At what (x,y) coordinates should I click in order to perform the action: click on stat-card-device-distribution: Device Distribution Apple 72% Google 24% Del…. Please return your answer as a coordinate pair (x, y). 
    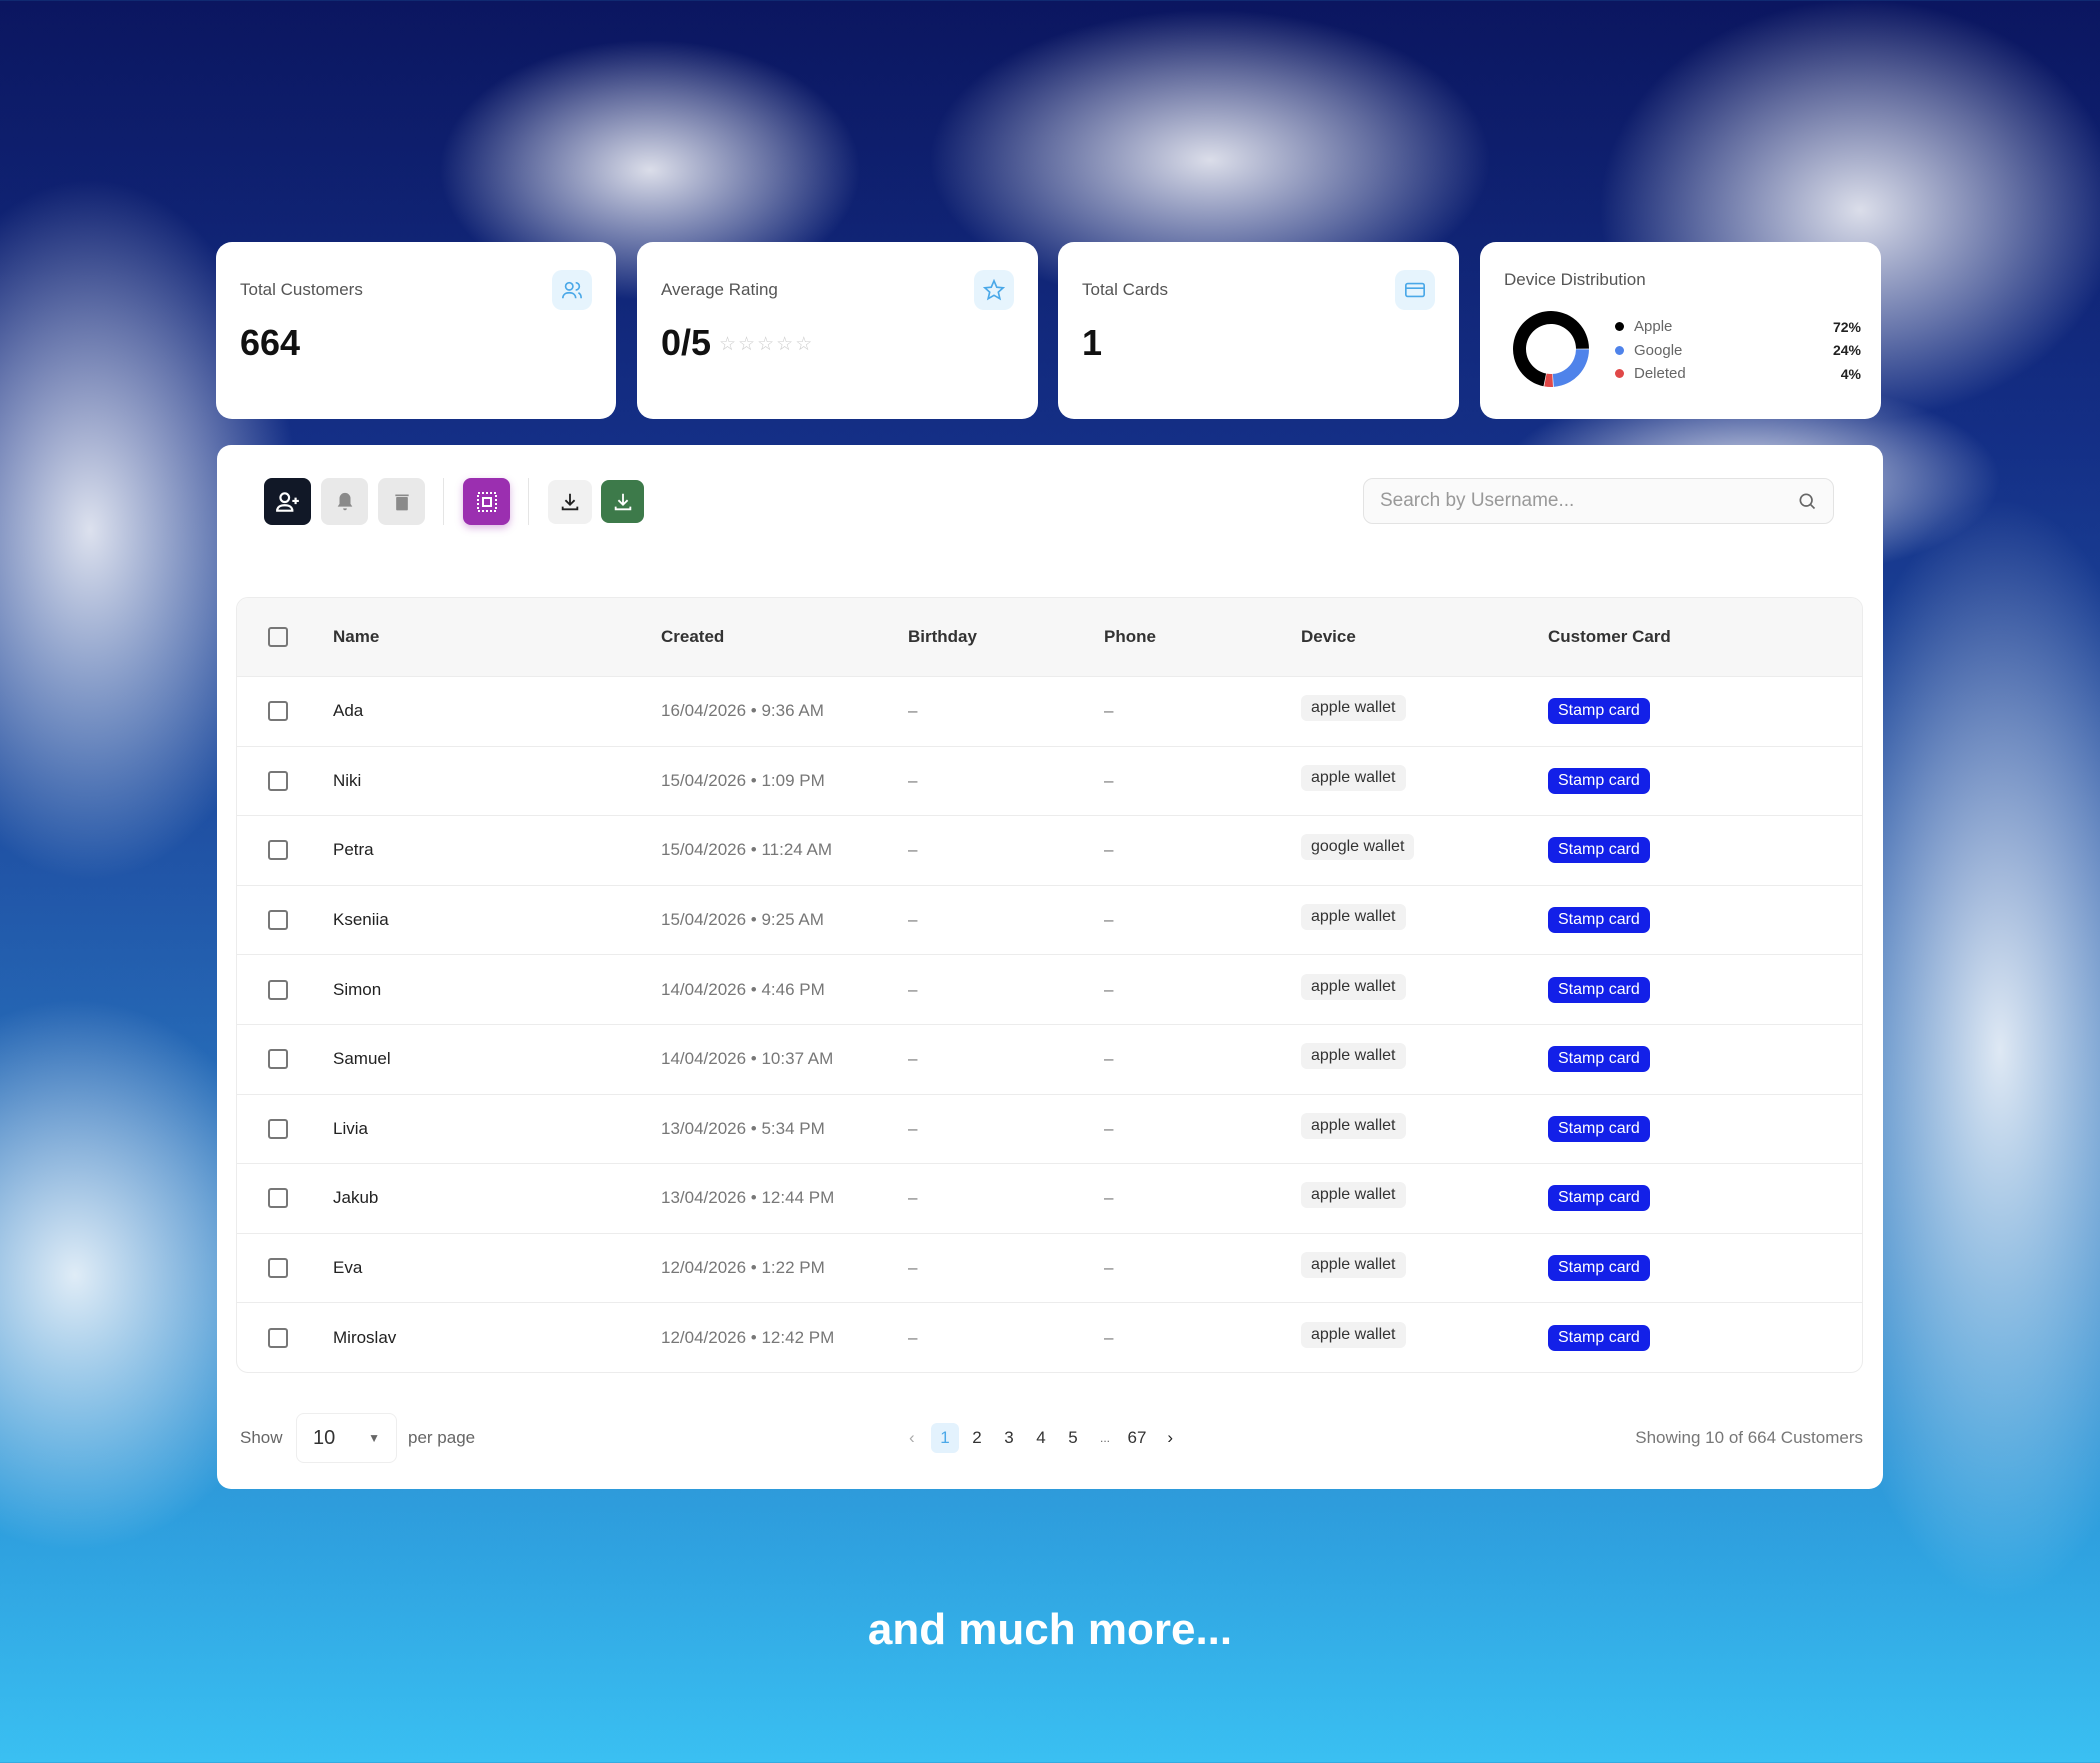
    Looking at the image, I should click on (1680, 330).